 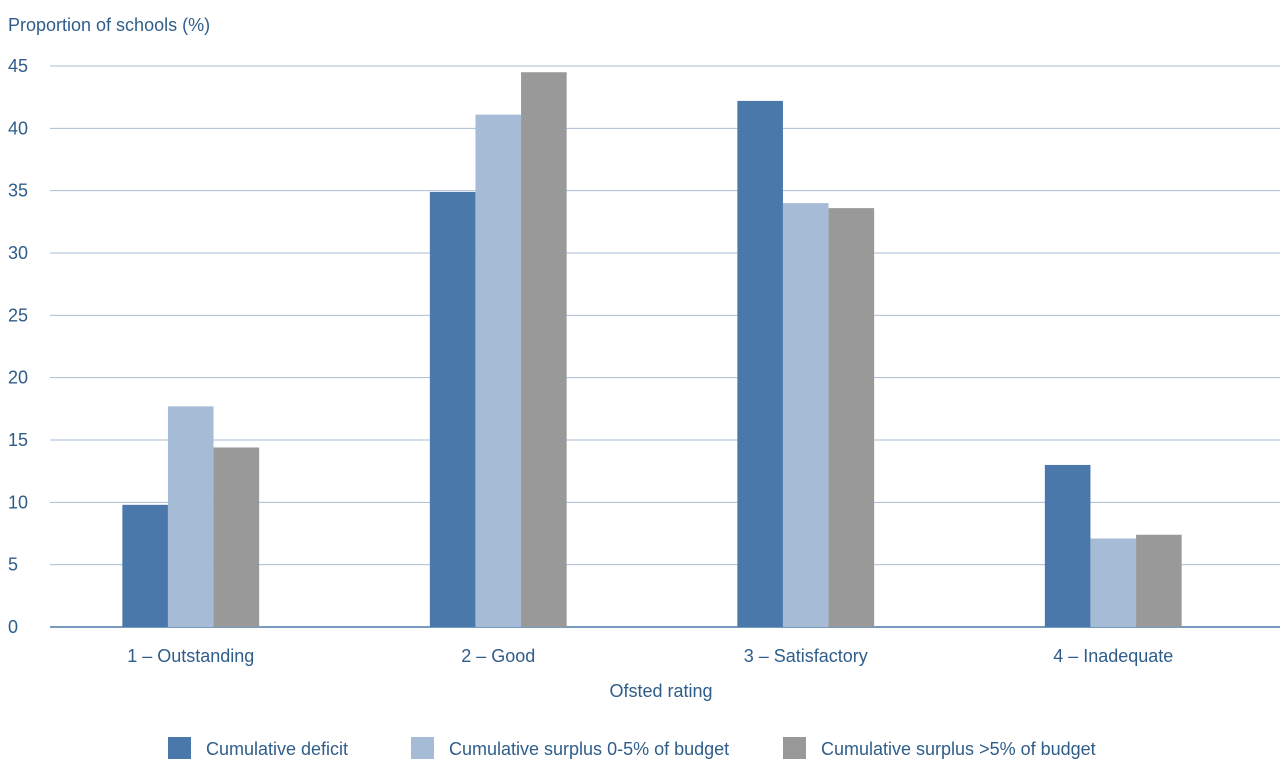 I want to click on y-tick-label: 35, so click(x=18, y=191).